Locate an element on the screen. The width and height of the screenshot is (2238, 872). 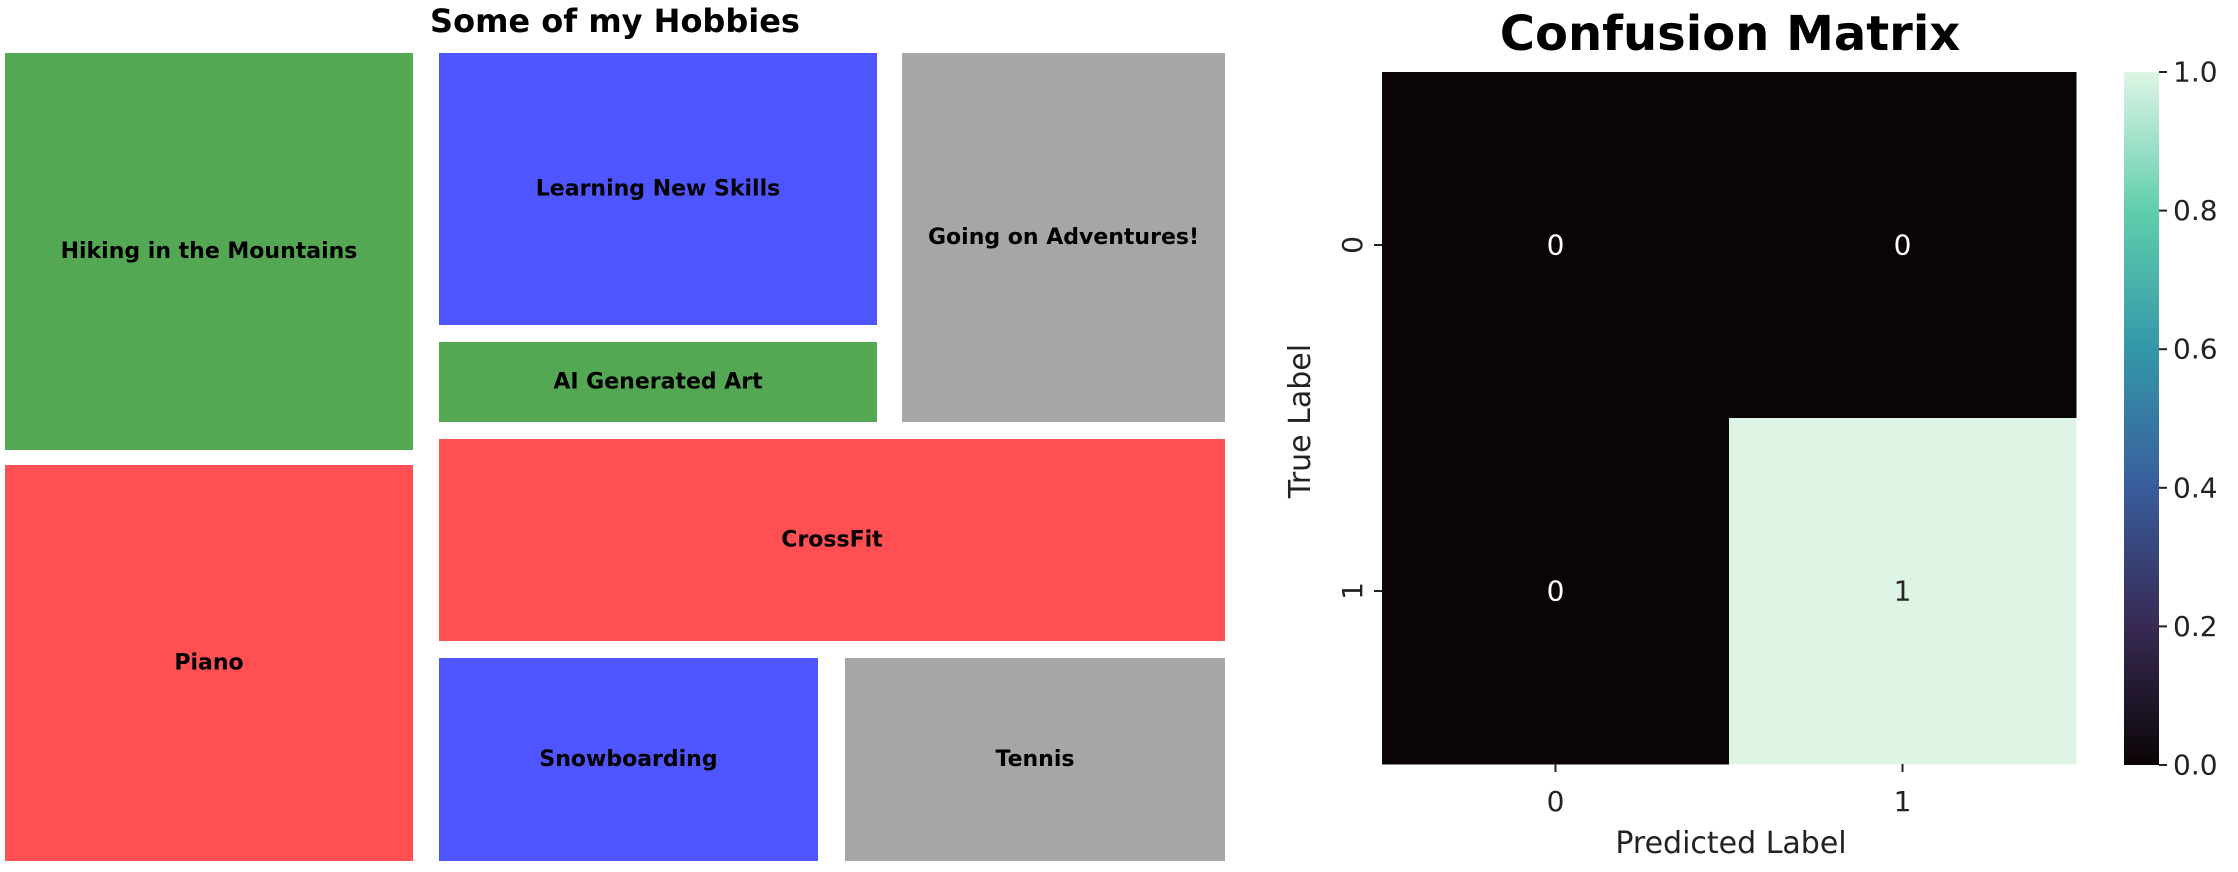
tile-label: Going on Adventures! is located at coordinates (1063, 237).